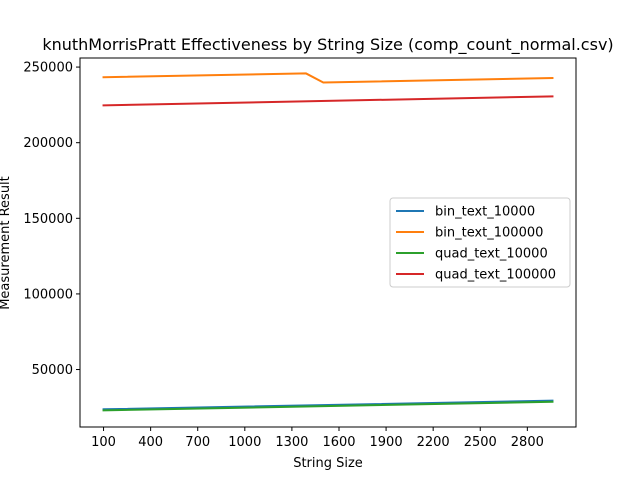 This screenshot has height=480, width=640. What do you see at coordinates (48, 68) in the screenshot?
I see `y-tick-label: 250000` at bounding box center [48, 68].